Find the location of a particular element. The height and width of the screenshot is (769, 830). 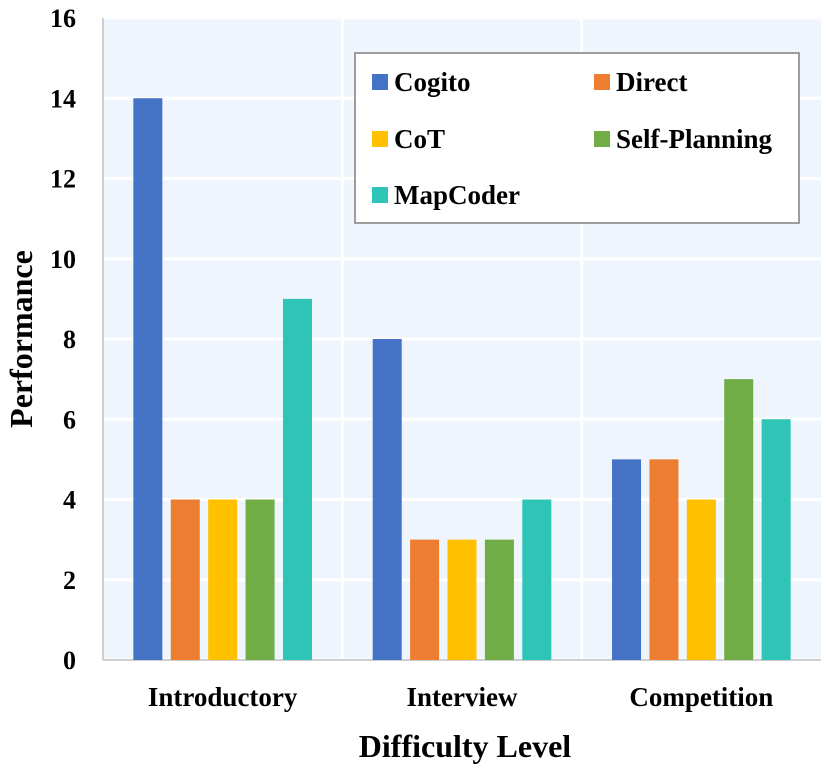

y-tick-label: 2 is located at coordinates (69, 580).